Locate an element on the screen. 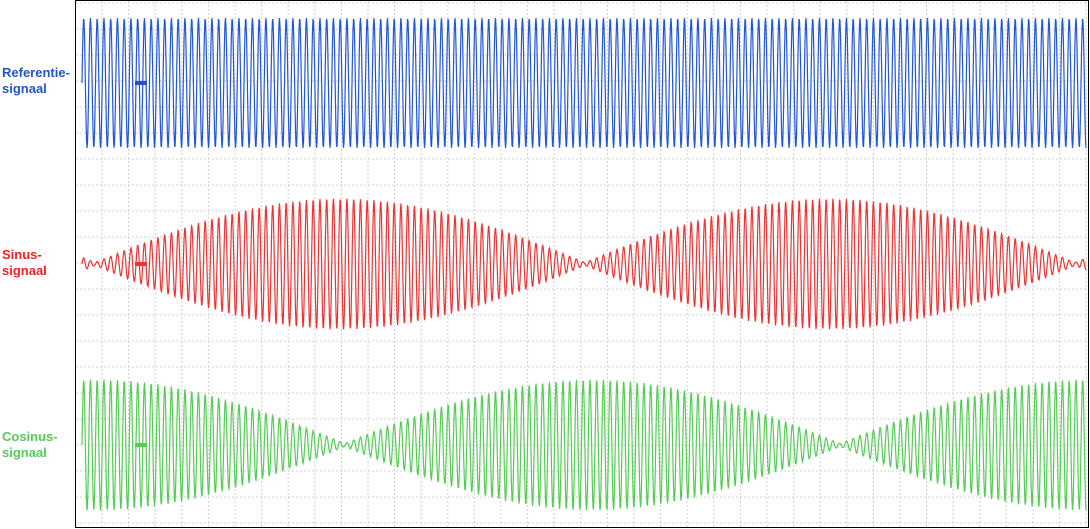 Image resolution: width=1090 pixels, height=529 pixels. signal-label: Referentie- is located at coordinates (36, 72).